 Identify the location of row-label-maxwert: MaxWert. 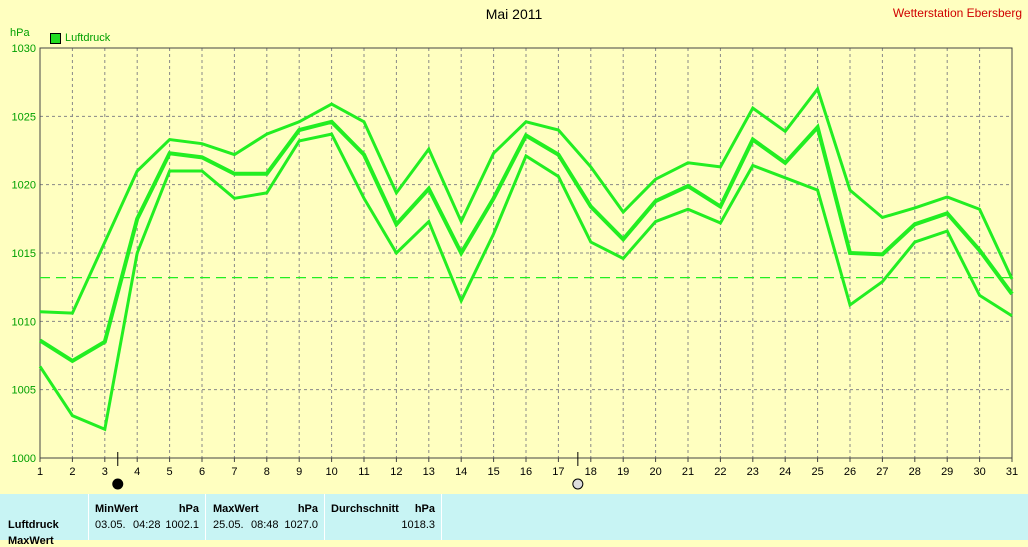
(31, 541).